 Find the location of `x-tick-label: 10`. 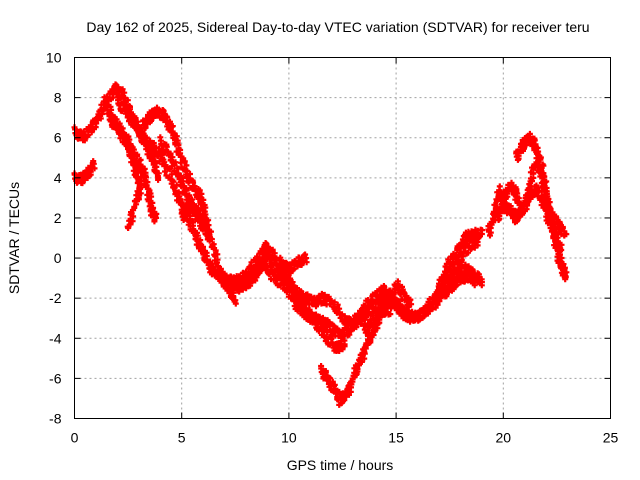

x-tick-label: 10 is located at coordinates (289, 438).